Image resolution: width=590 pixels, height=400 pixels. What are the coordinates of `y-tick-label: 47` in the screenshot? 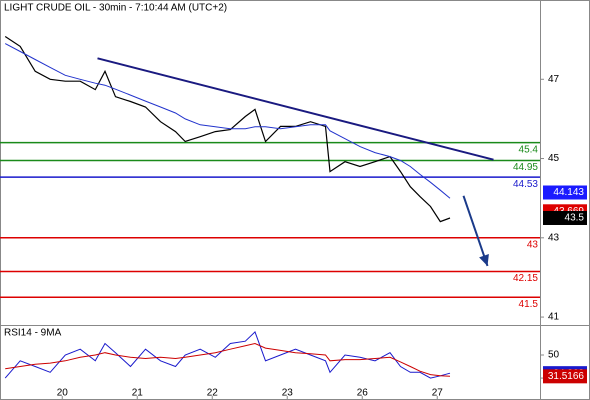 It's located at (554, 79).